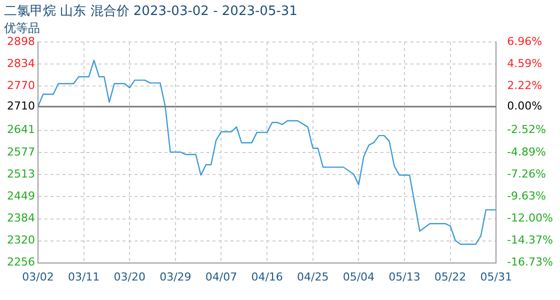 This screenshot has width=560, height=300. What do you see at coordinates (313, 277) in the screenshot?
I see `x-tick-label: 04/25` at bounding box center [313, 277].